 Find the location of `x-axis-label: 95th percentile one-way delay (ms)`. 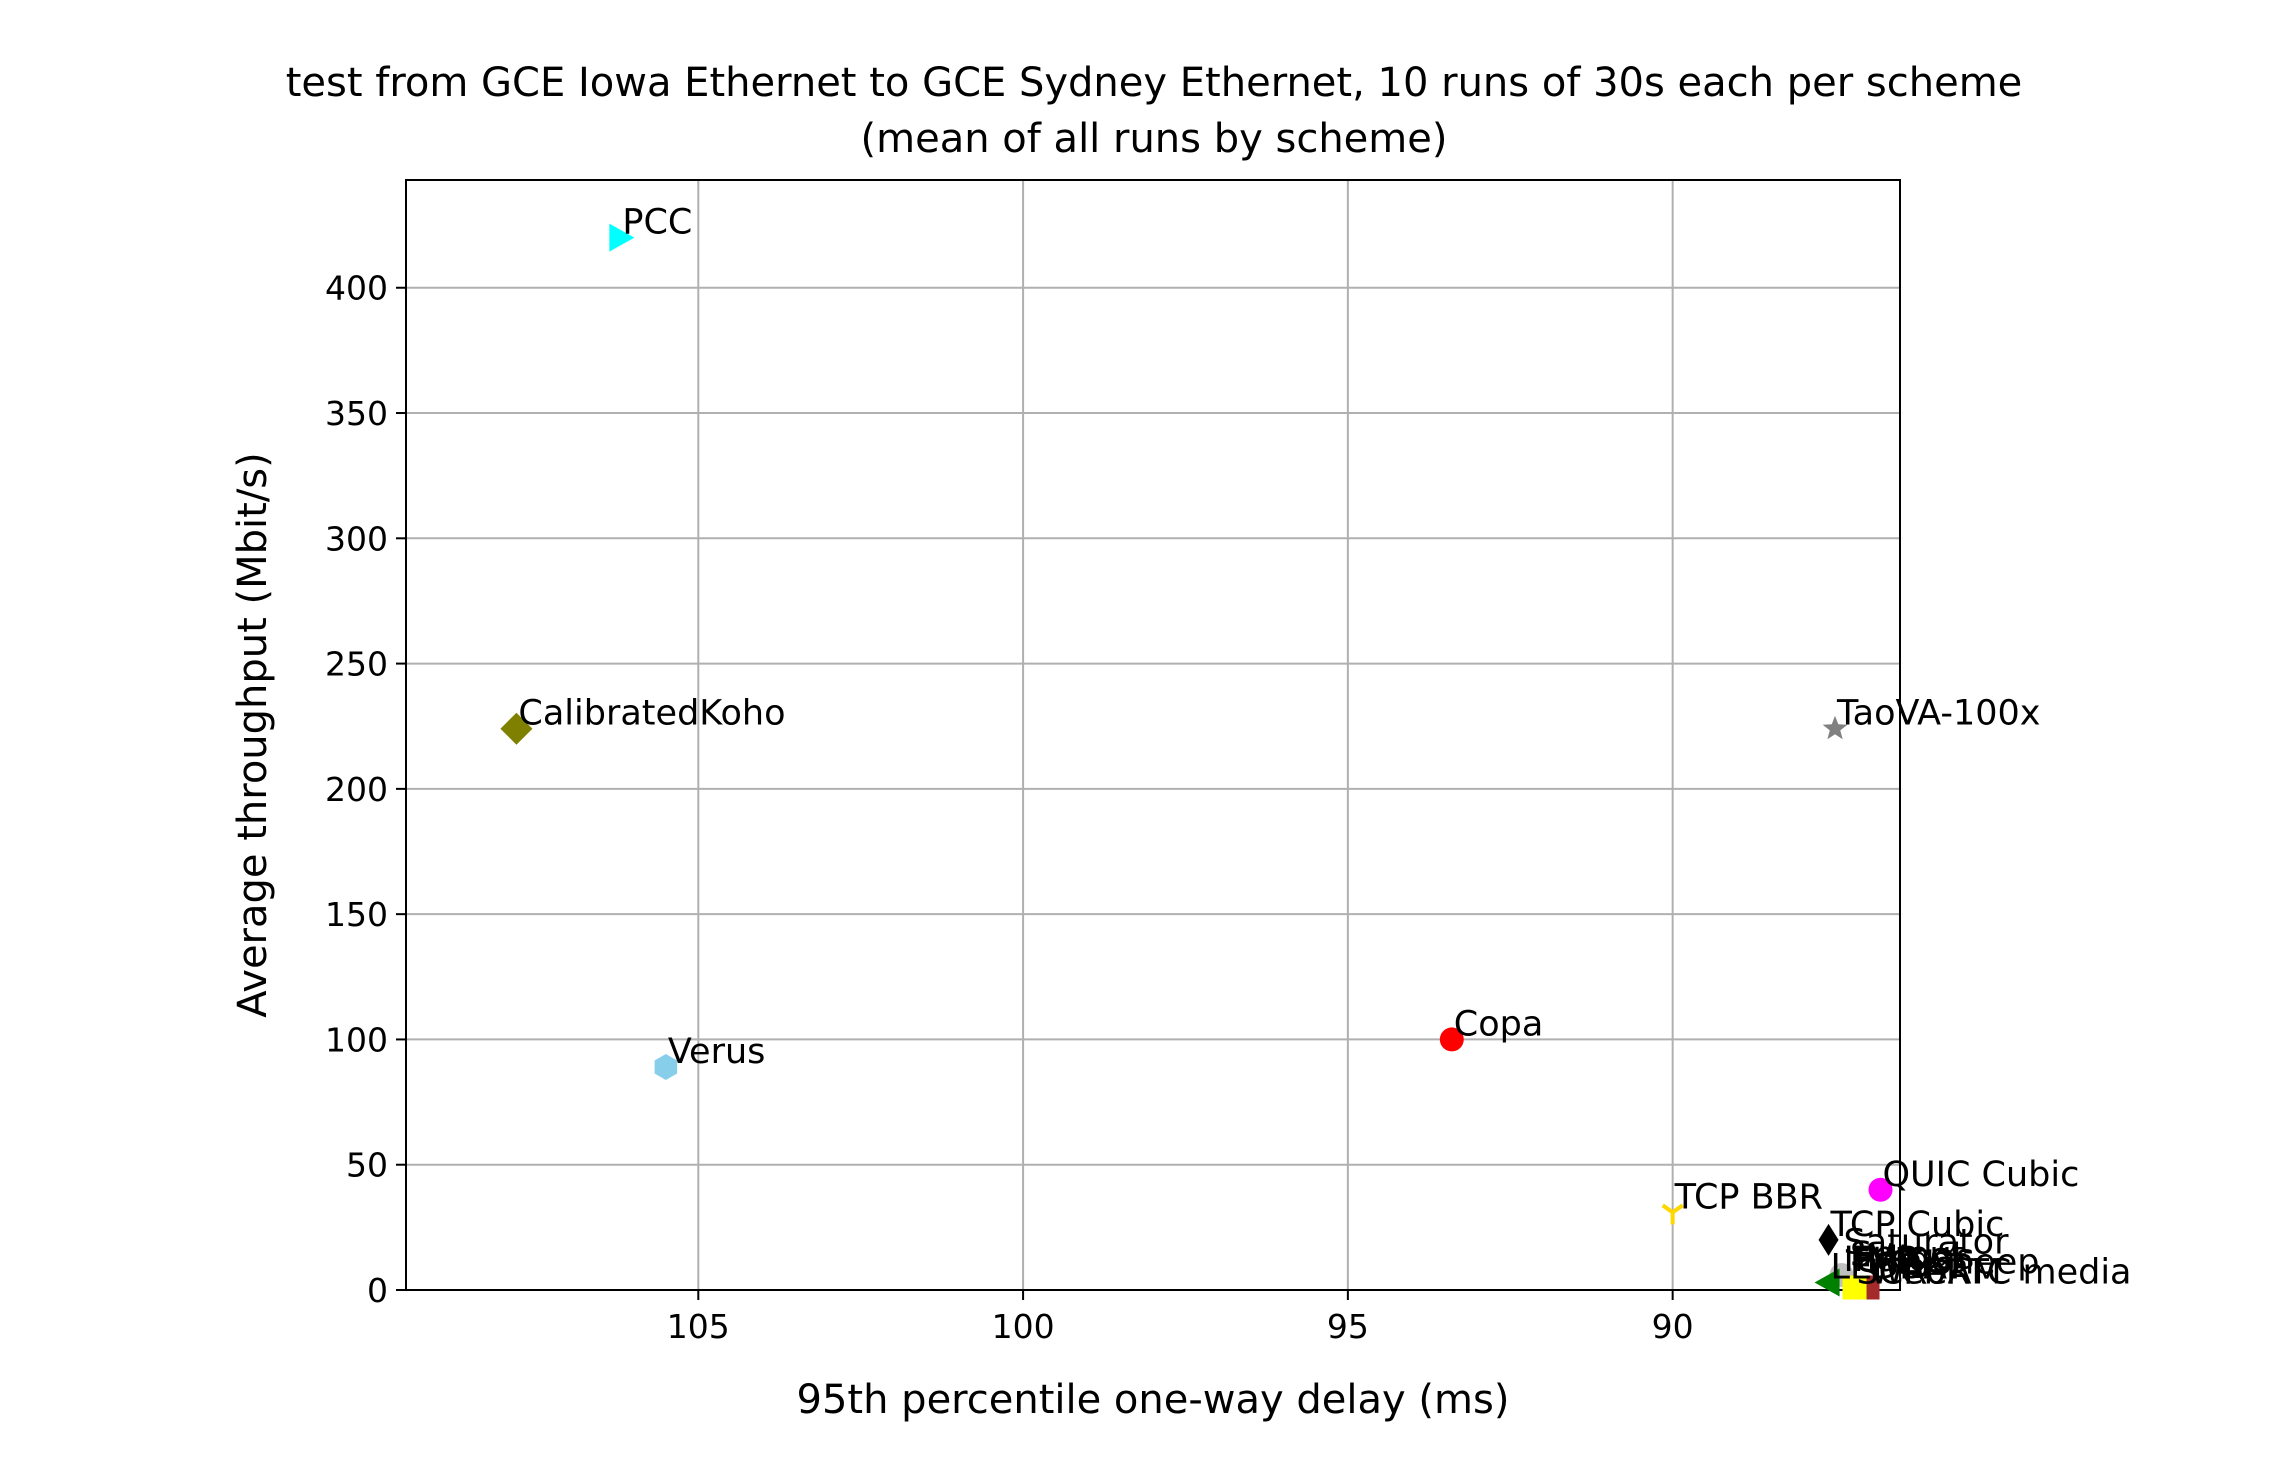

x-axis-label: 95th percentile one-way delay (ms) is located at coordinates (1153, 1400).